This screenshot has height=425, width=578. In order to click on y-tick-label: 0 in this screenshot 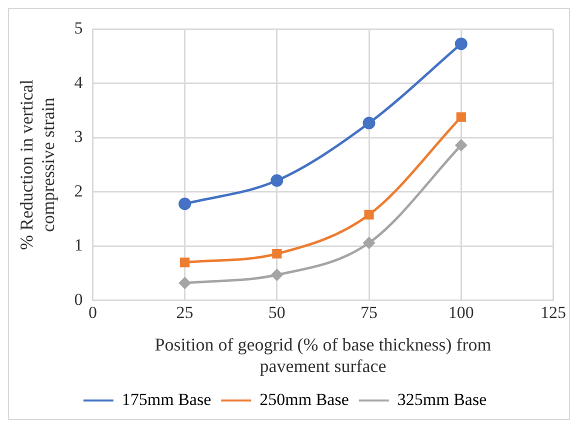, I will do `click(78, 299)`.